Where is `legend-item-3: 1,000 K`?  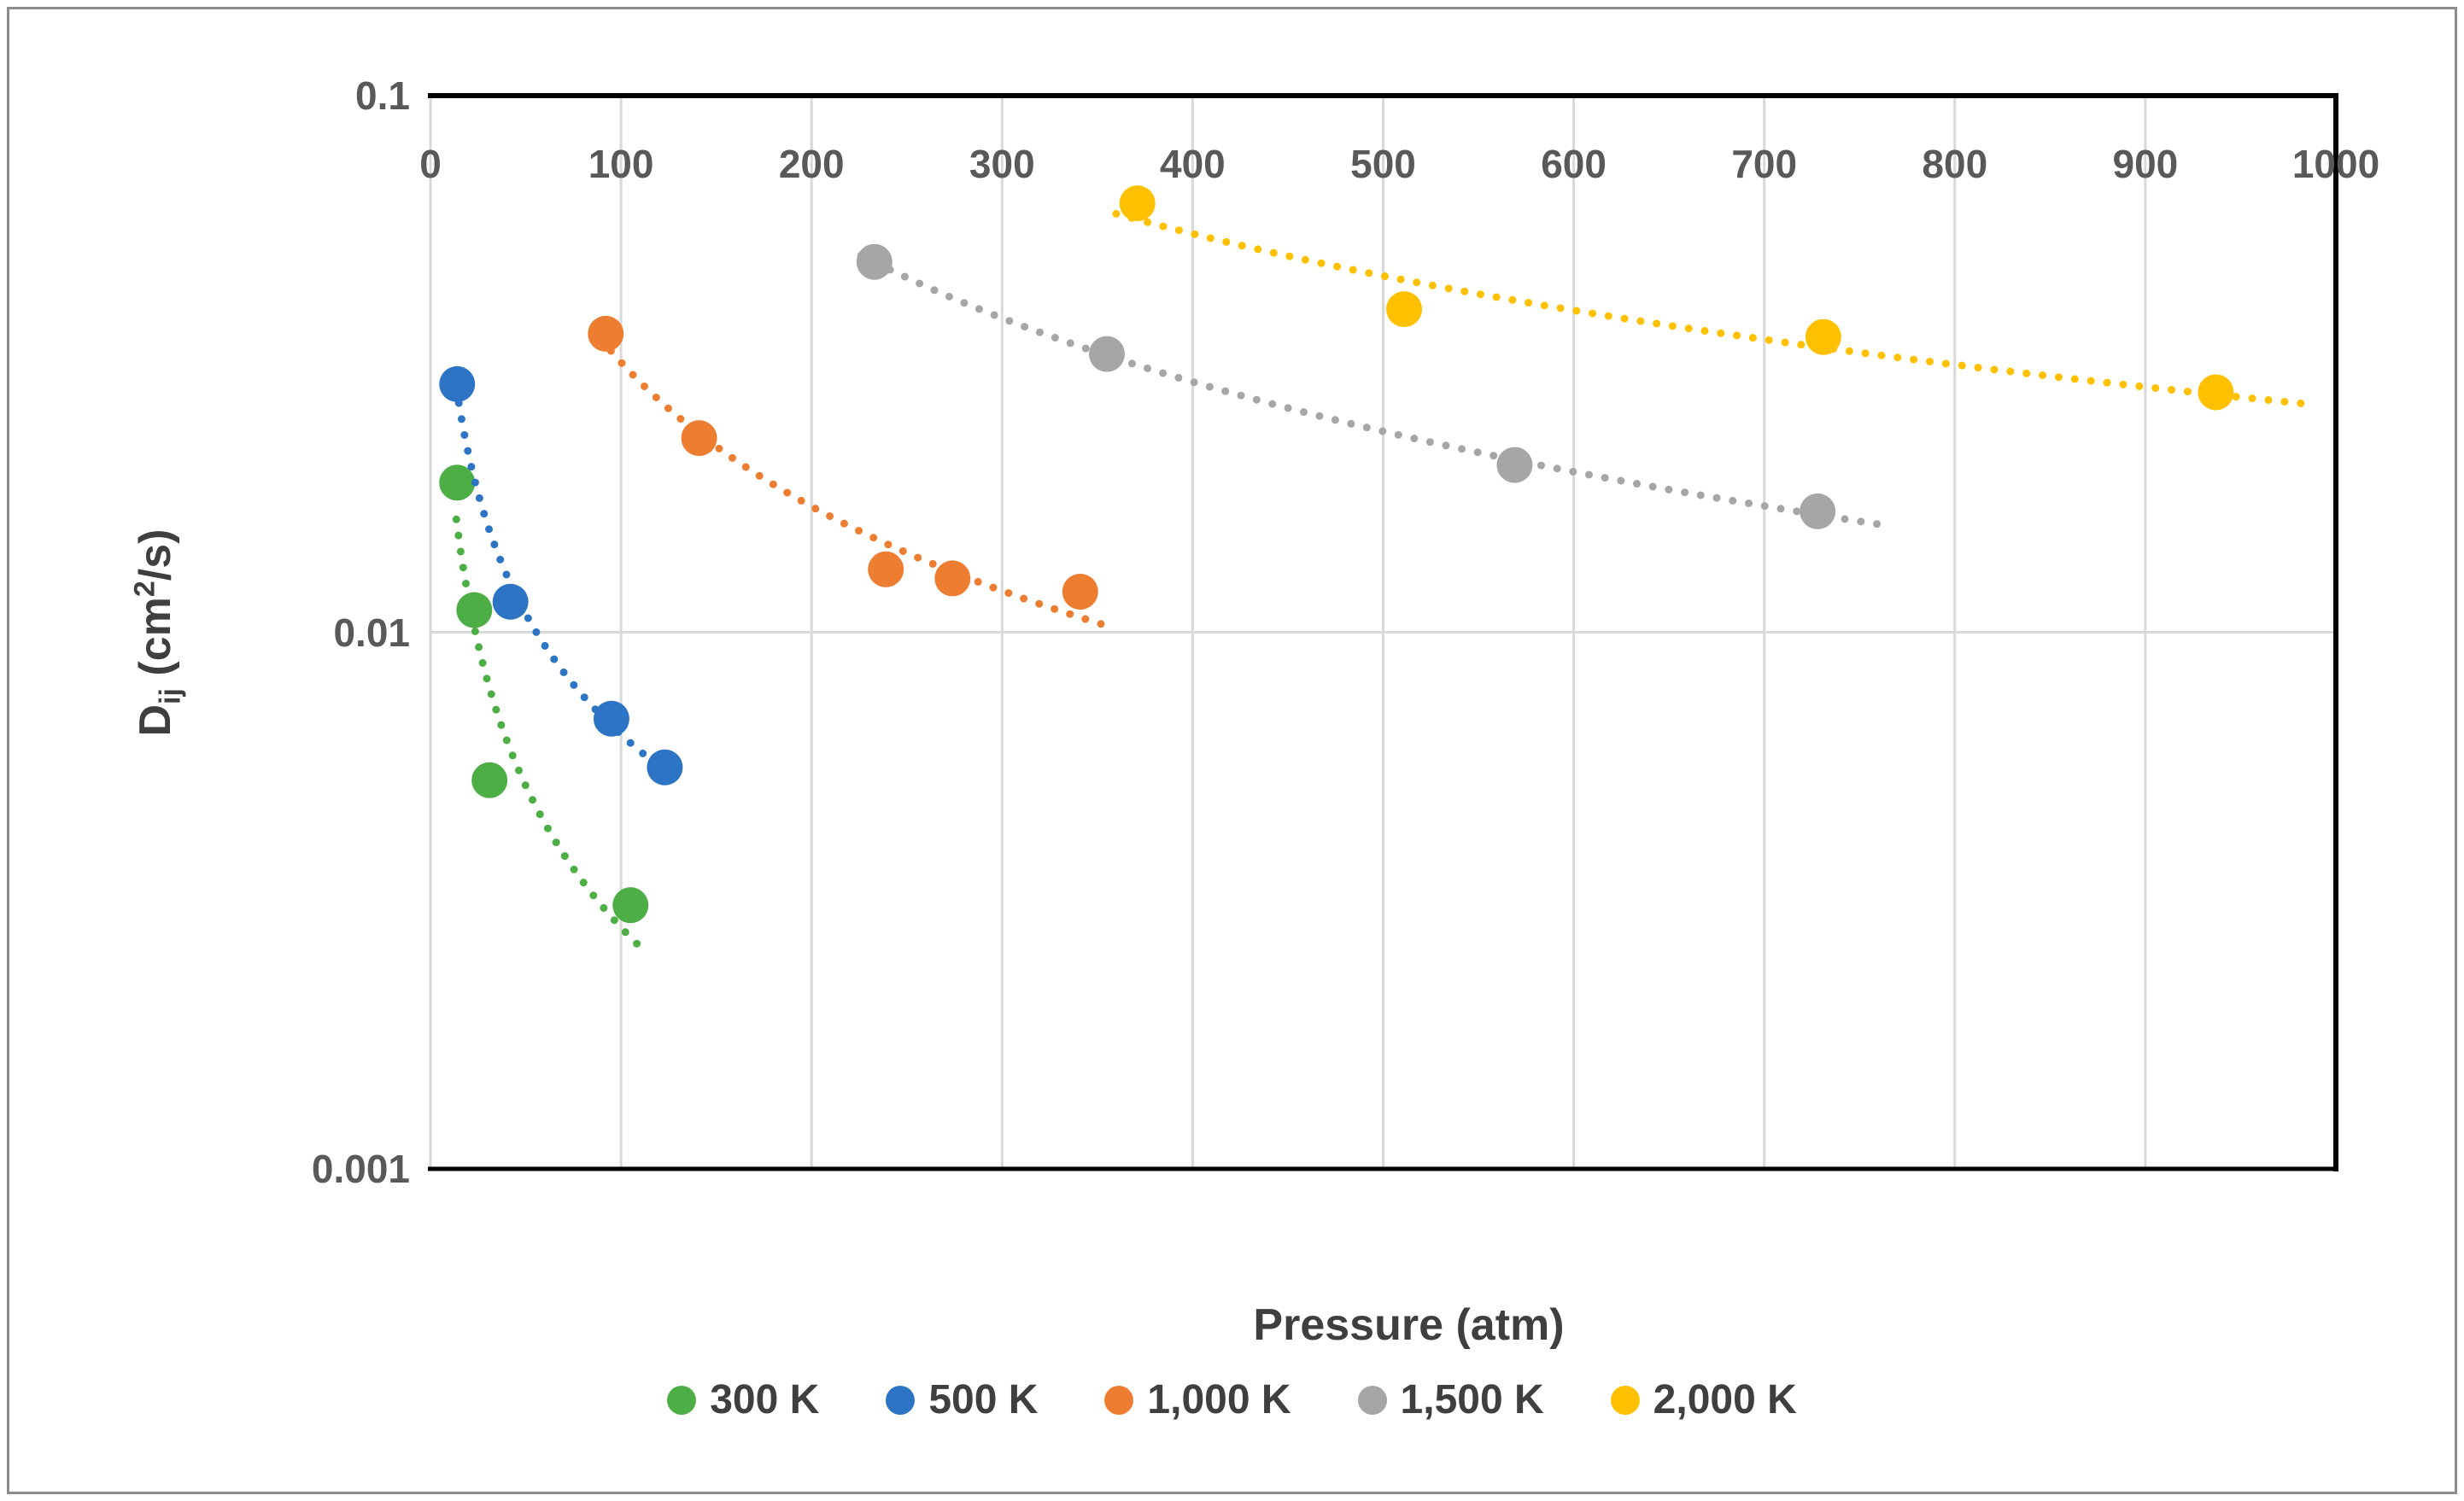 legend-item-3: 1,000 K is located at coordinates (1197, 1399).